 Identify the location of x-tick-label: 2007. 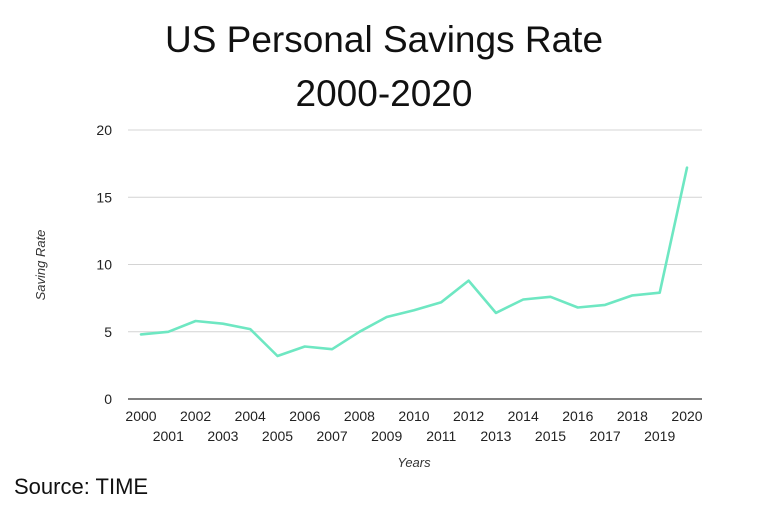
(332, 436).